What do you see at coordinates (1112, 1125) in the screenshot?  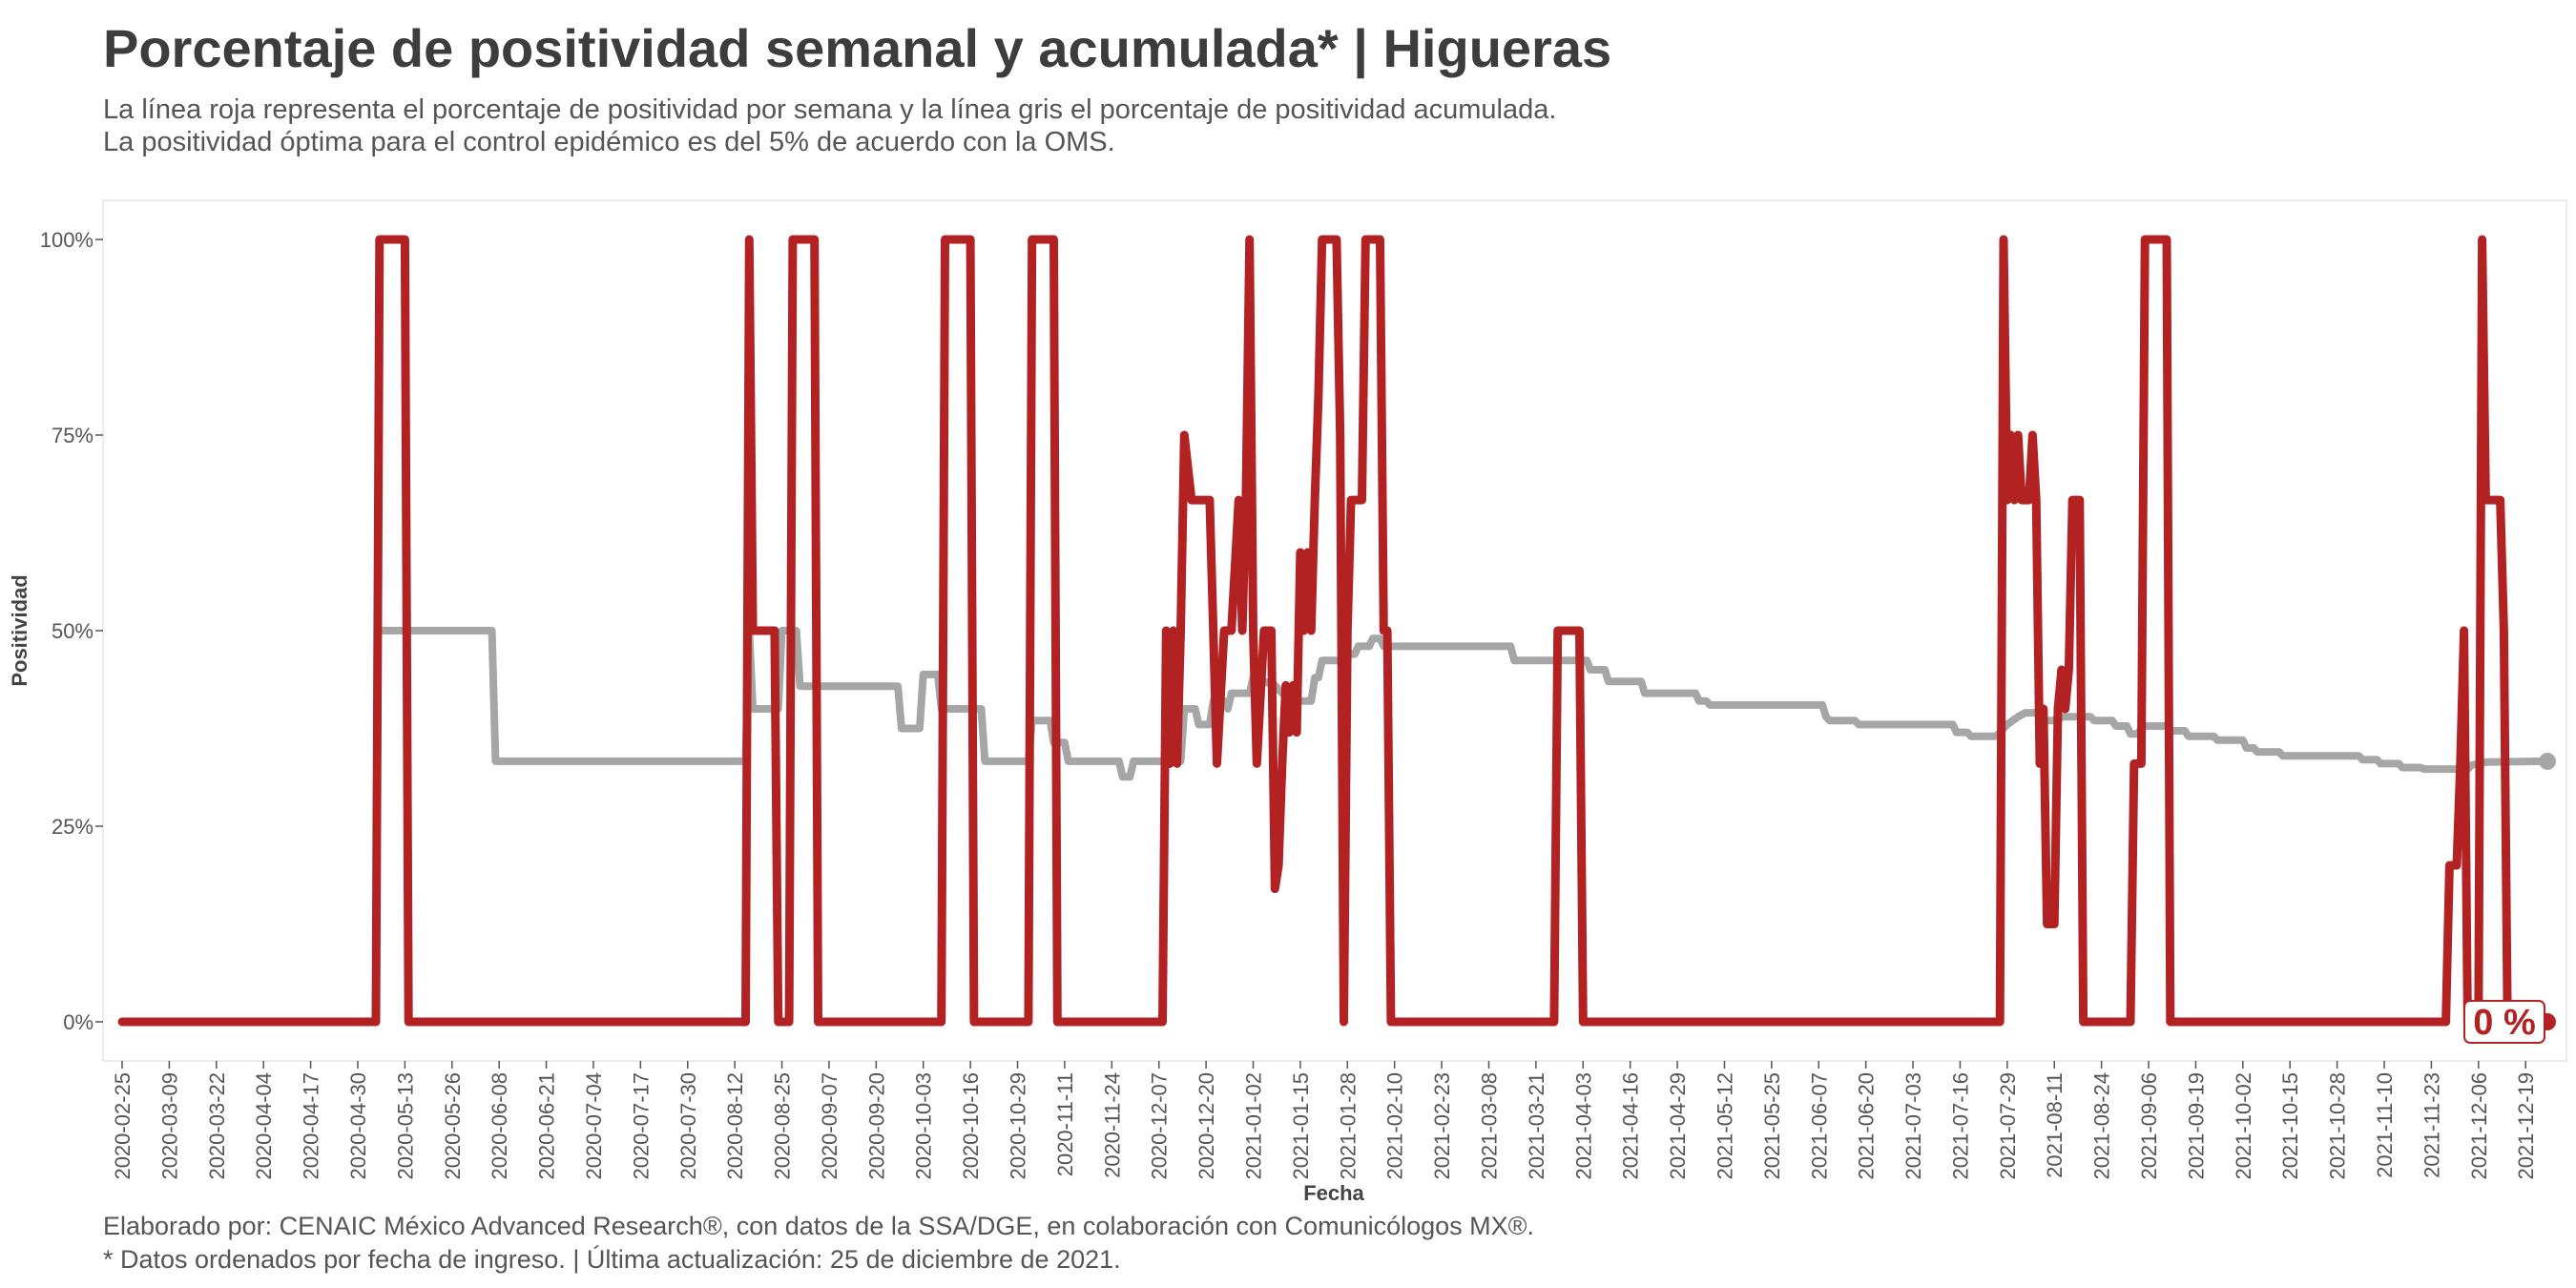 I see `x-tick-label: 2020-11-24` at bounding box center [1112, 1125].